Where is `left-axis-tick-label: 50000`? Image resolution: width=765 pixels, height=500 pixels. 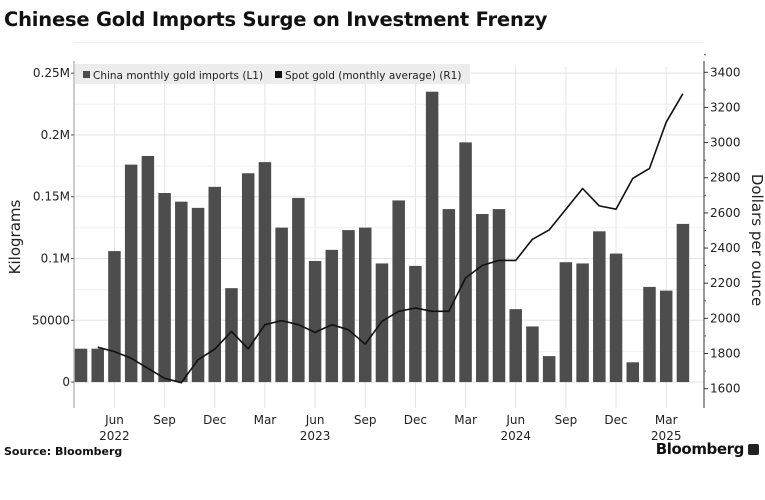 left-axis-tick-label: 50000 is located at coordinates (51, 320).